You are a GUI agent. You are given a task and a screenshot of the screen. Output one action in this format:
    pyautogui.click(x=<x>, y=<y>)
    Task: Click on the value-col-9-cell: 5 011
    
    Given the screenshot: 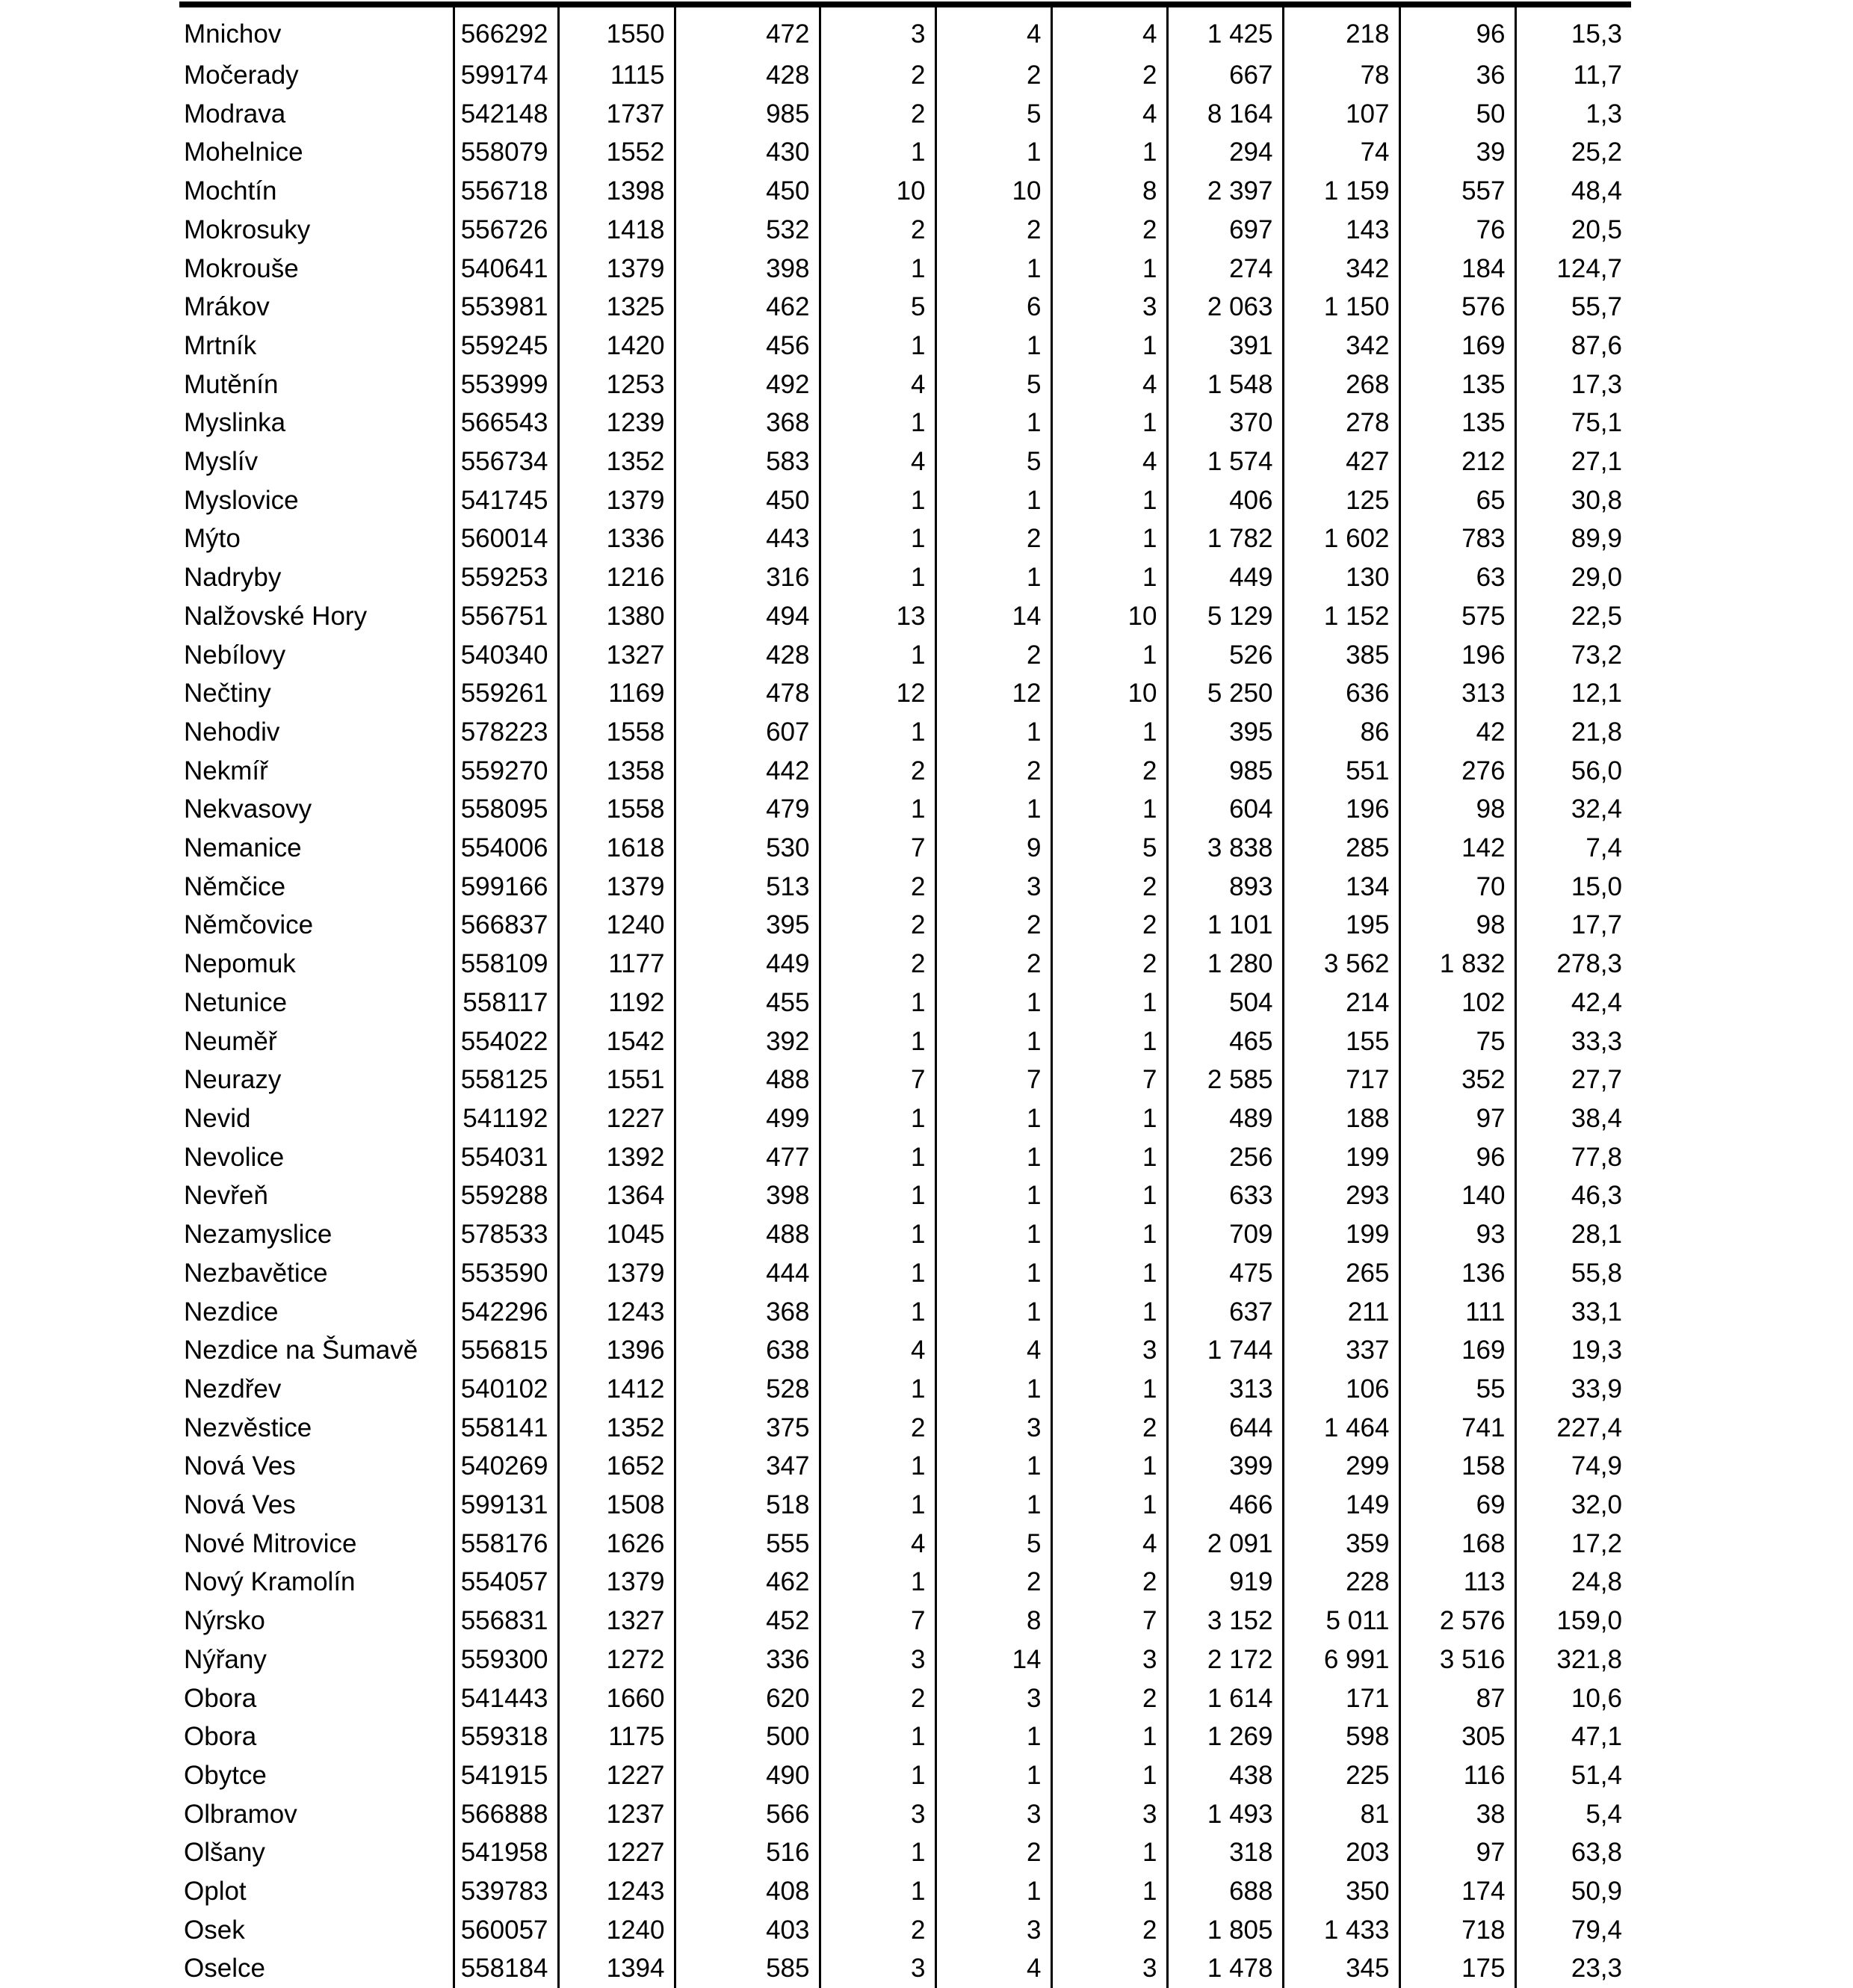 What is the action you would take?
    pyautogui.click(x=1340, y=1621)
    